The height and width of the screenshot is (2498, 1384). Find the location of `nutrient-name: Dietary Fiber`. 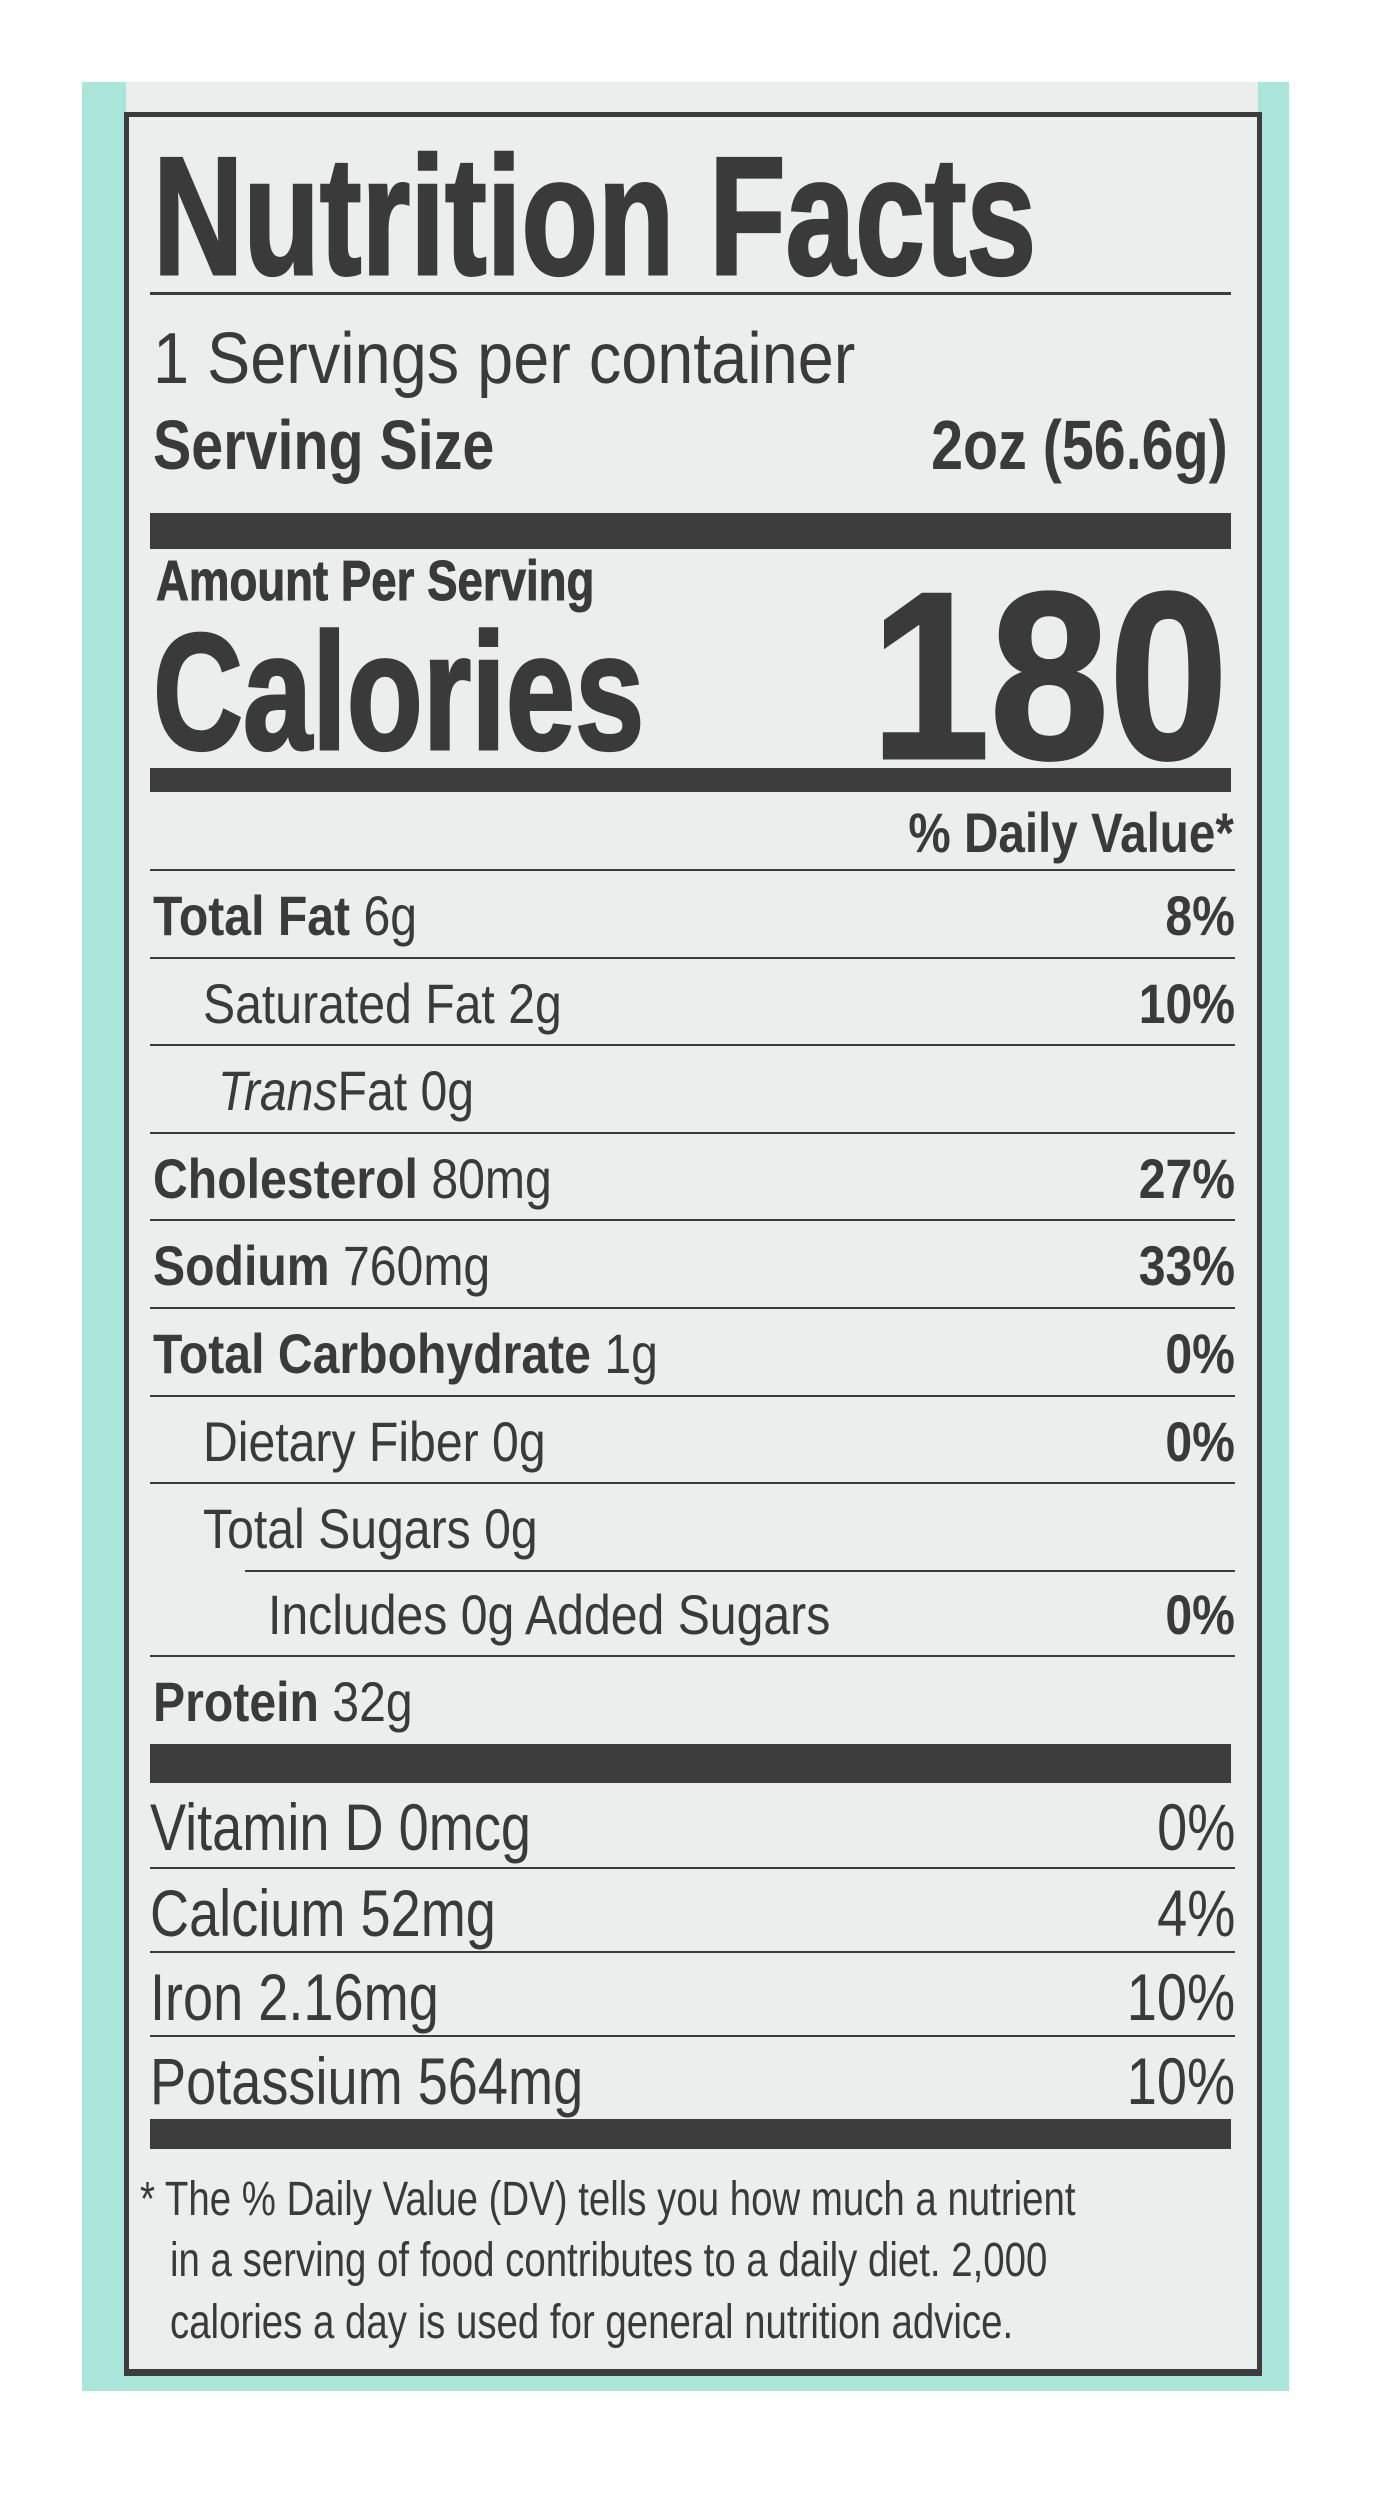

nutrient-name: Dietary Fiber is located at coordinates (341, 1441).